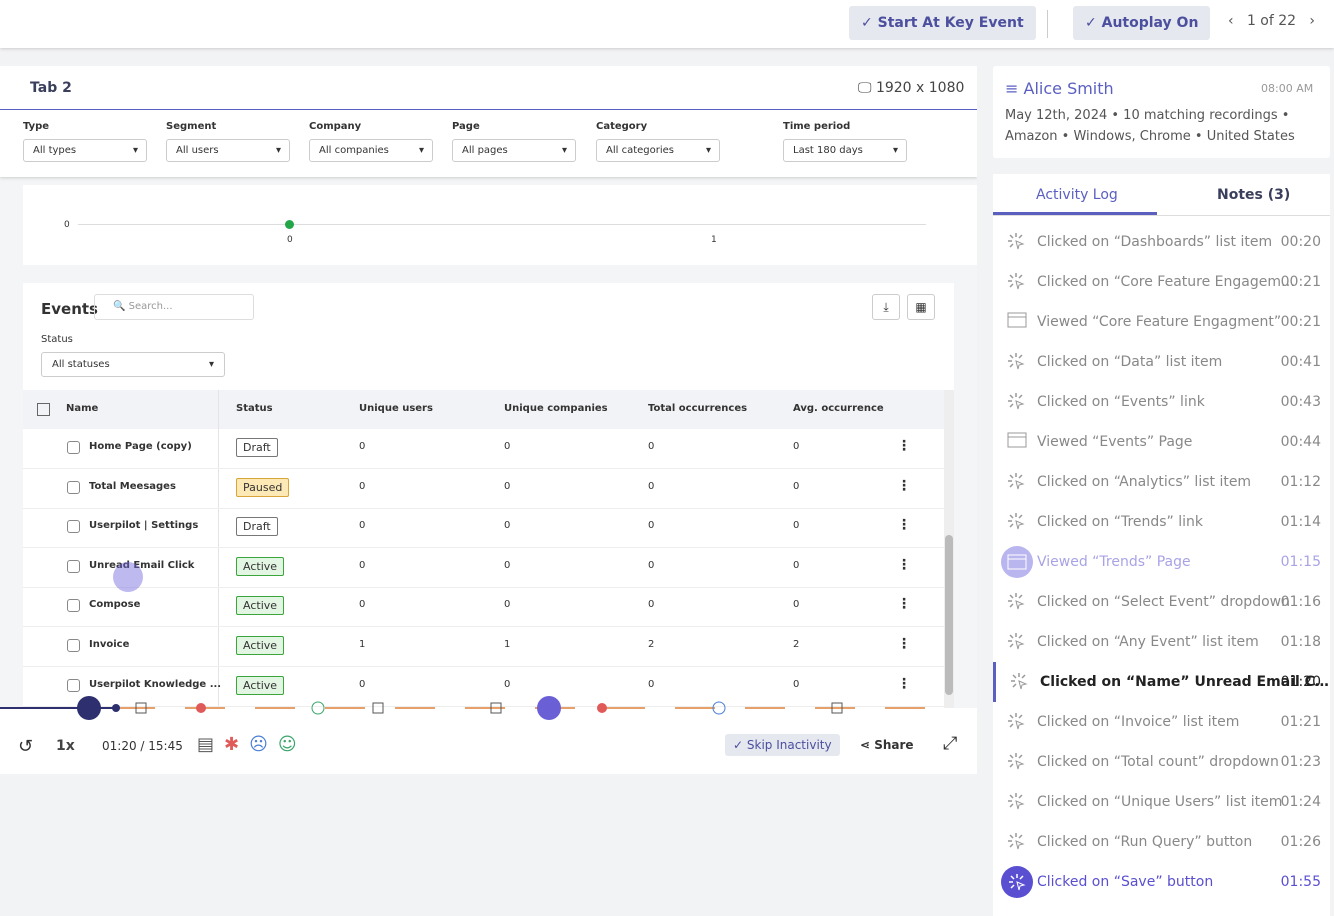  What do you see at coordinates (789, 745) in the screenshot?
I see `label: Skip Inactivity` at bounding box center [789, 745].